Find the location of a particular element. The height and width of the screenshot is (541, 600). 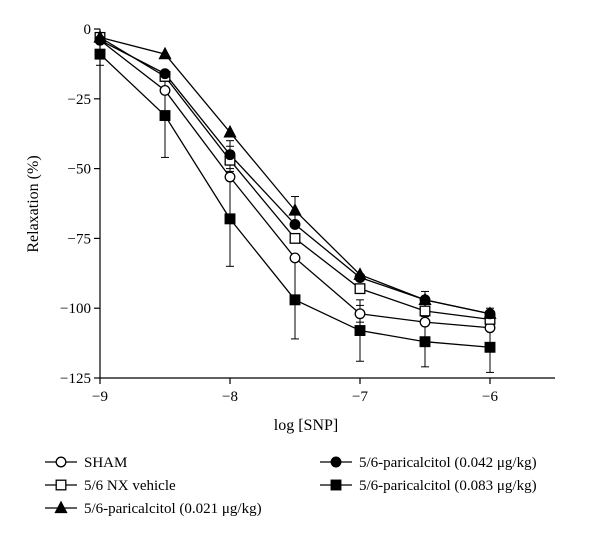

y-tick-label: −125 is located at coordinates (75, 379).